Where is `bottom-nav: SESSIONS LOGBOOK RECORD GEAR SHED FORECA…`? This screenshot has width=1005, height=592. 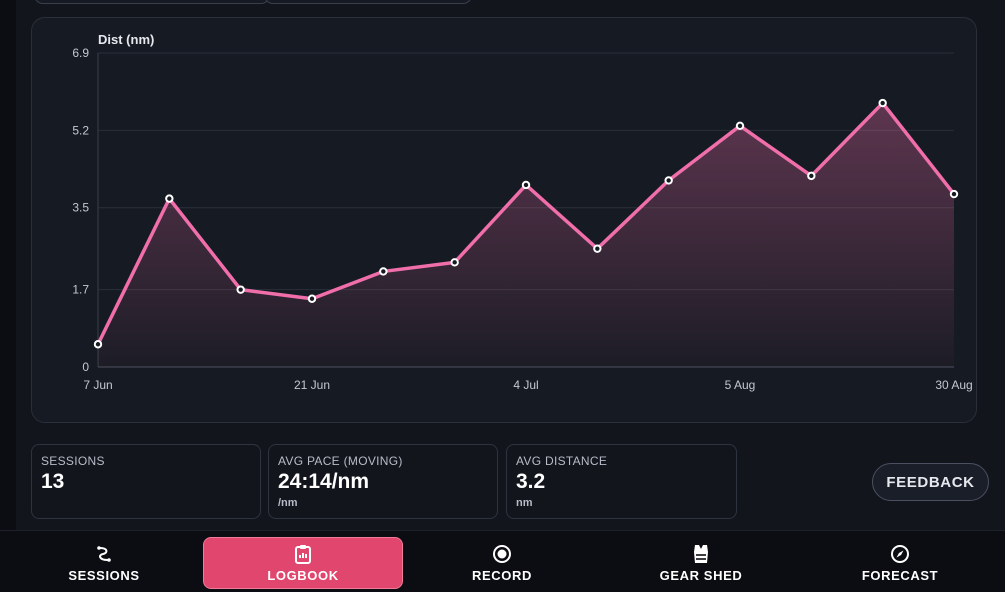 bottom-nav: SESSIONS LOGBOOK RECORD GEAR SHED FORECA… is located at coordinates (502, 561).